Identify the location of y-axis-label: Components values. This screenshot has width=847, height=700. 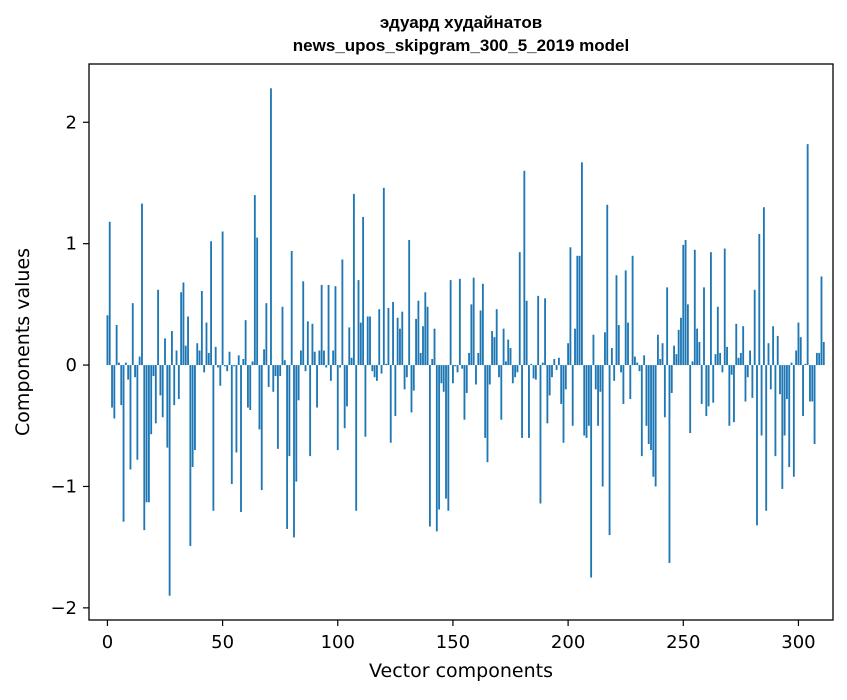
(23, 342).